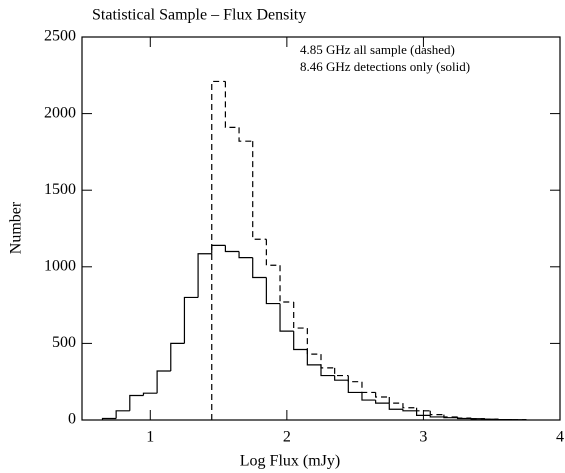 The height and width of the screenshot is (473, 565). I want to click on y-axis-label: Number, so click(16, 227).